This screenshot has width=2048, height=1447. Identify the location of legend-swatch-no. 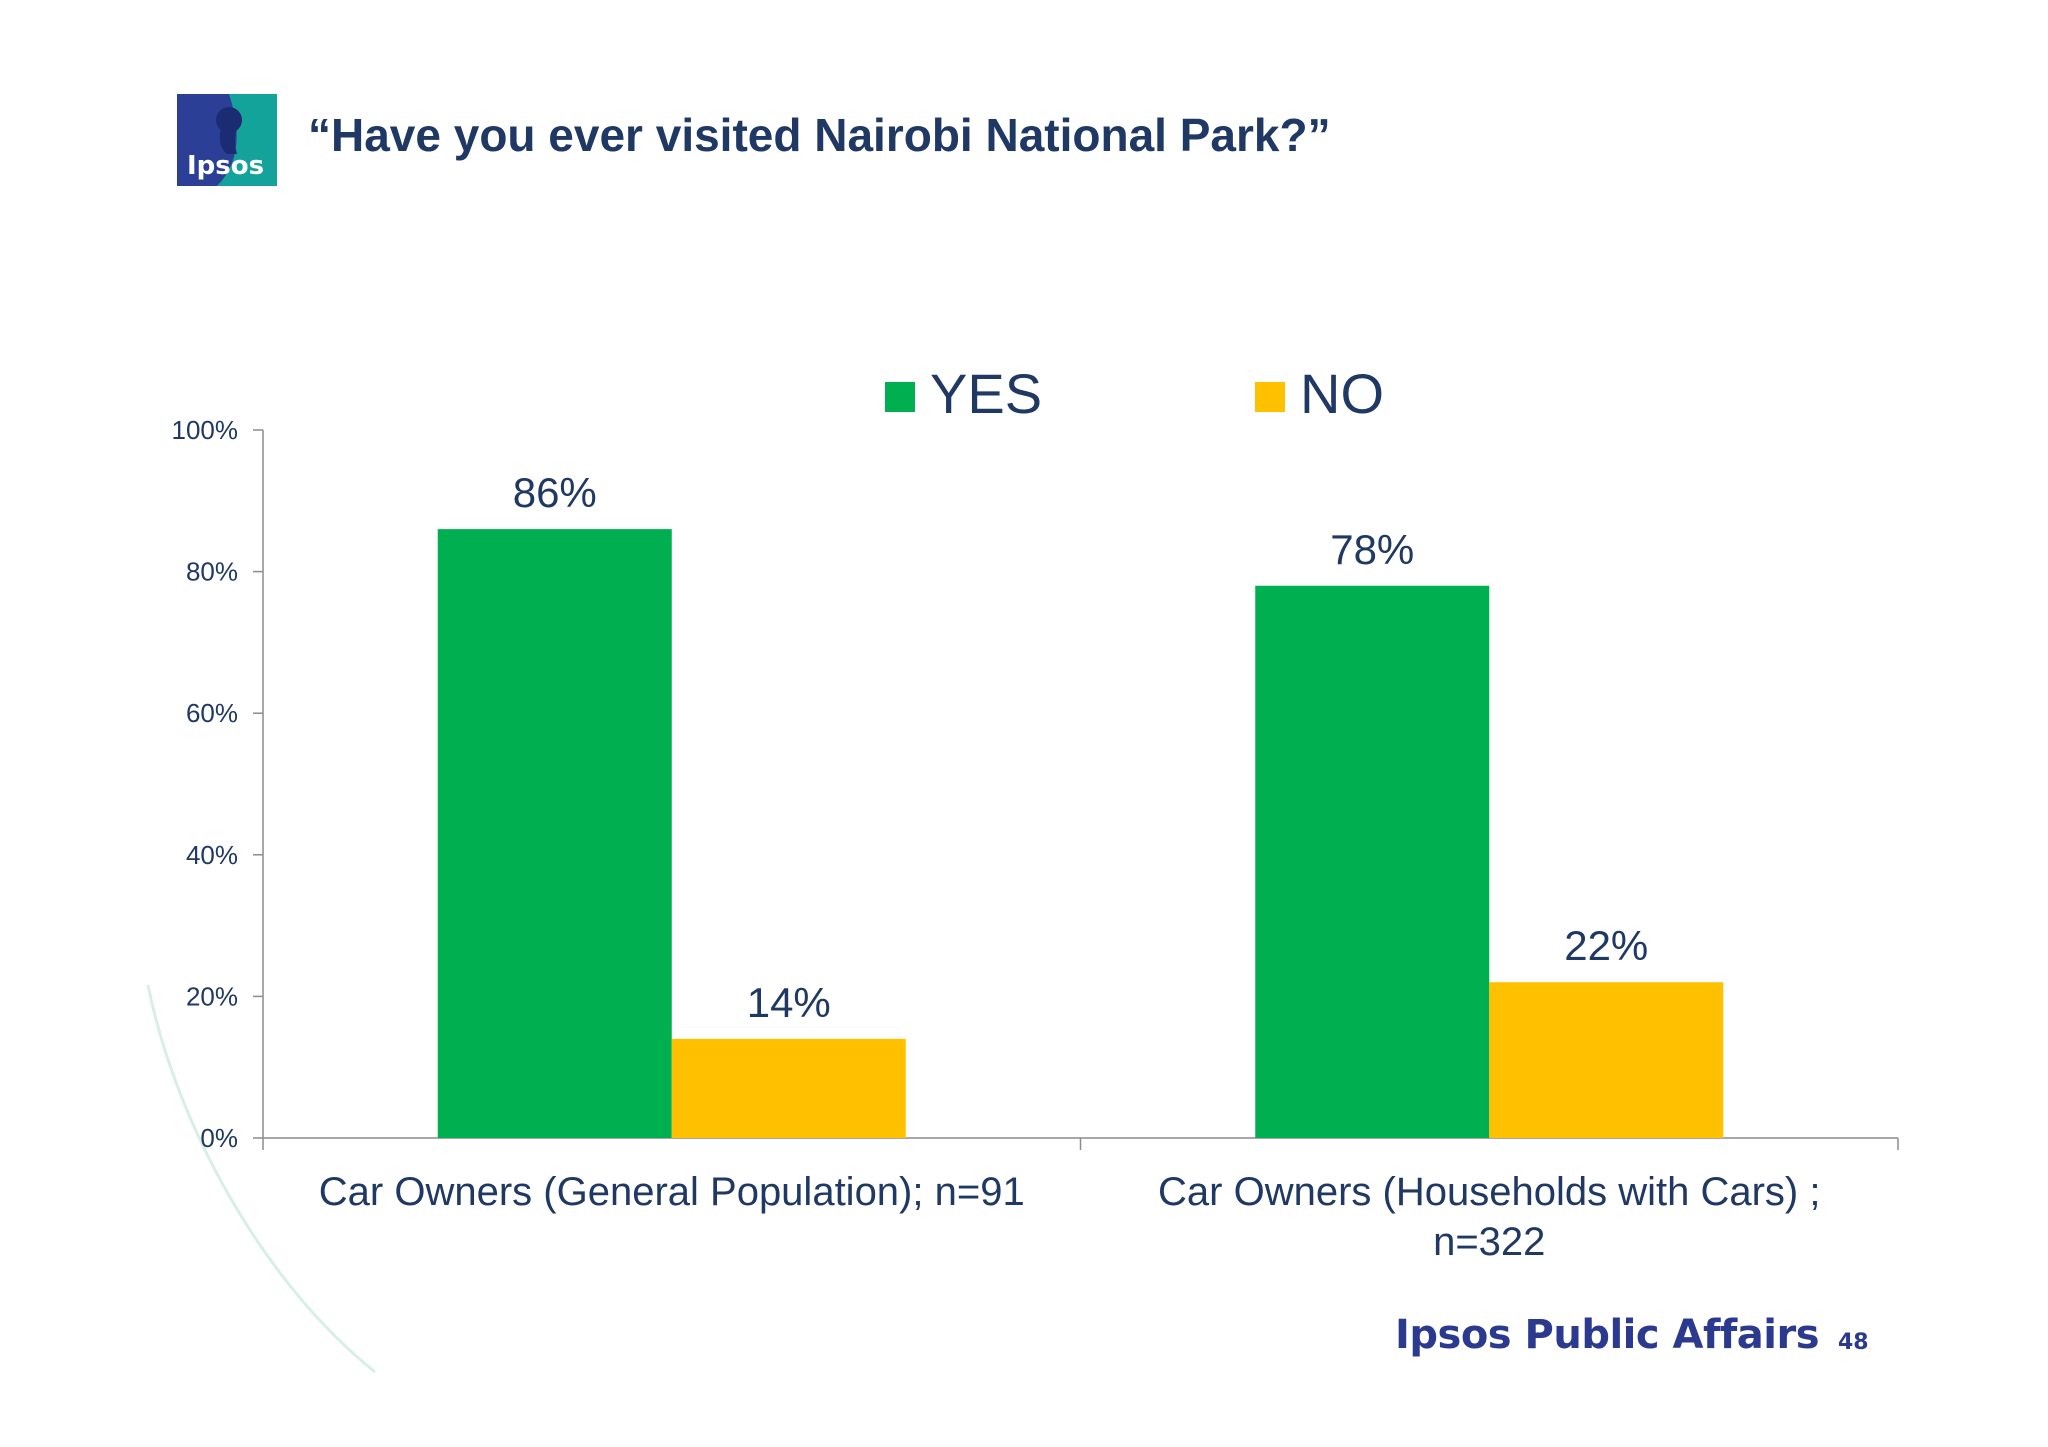
(1270, 397).